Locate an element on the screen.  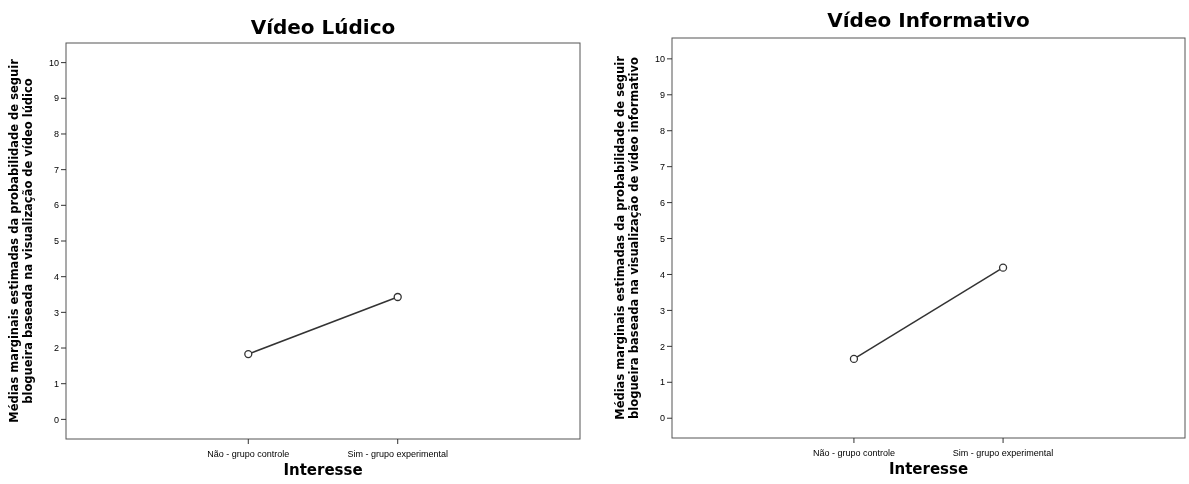
y-axis-title: Médias marginais estimadas da probabilidade de seguir blogueira baseada na visualização de vídeo informativo is located at coordinates (627, 237).